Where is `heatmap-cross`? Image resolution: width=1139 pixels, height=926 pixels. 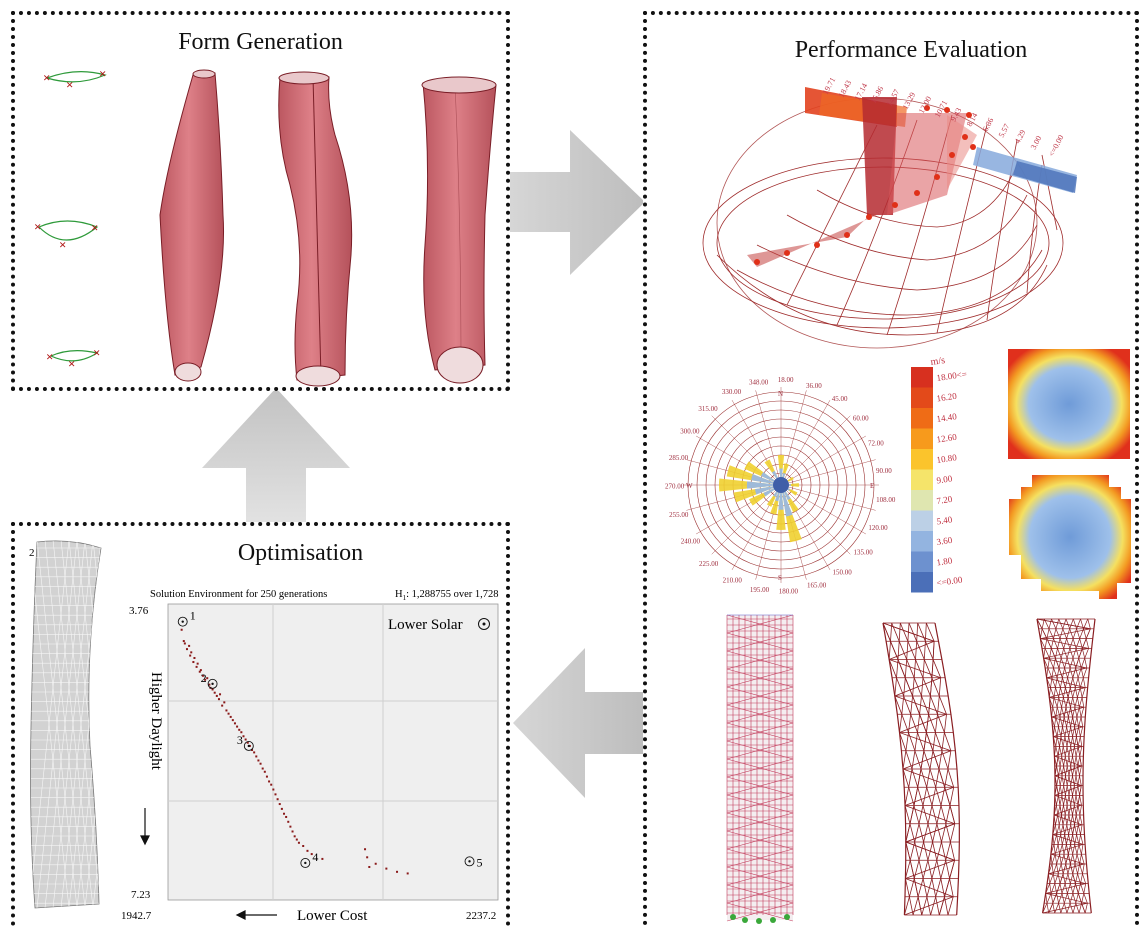
heatmap-cross is located at coordinates (1070, 537).